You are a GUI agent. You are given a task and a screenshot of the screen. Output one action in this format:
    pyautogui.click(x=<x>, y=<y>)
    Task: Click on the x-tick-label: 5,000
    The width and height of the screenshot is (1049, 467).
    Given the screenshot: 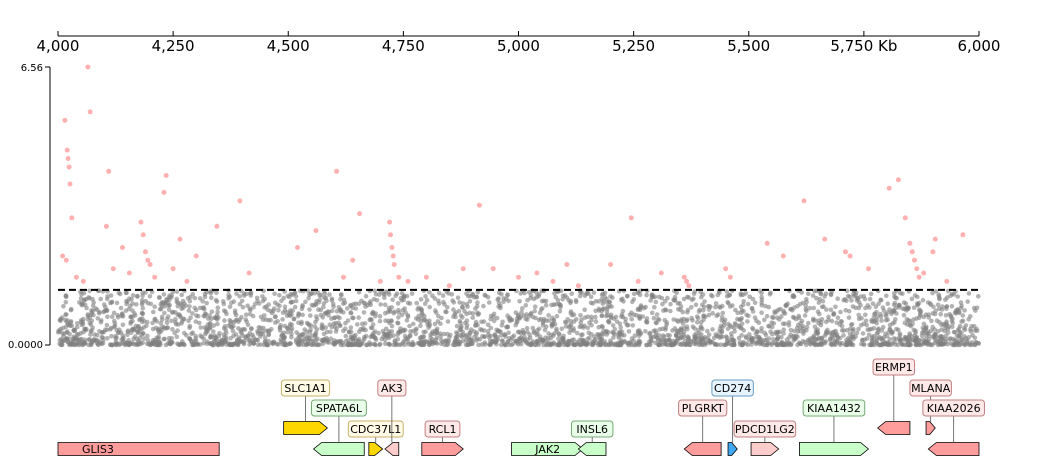 What is the action you would take?
    pyautogui.click(x=518, y=46)
    